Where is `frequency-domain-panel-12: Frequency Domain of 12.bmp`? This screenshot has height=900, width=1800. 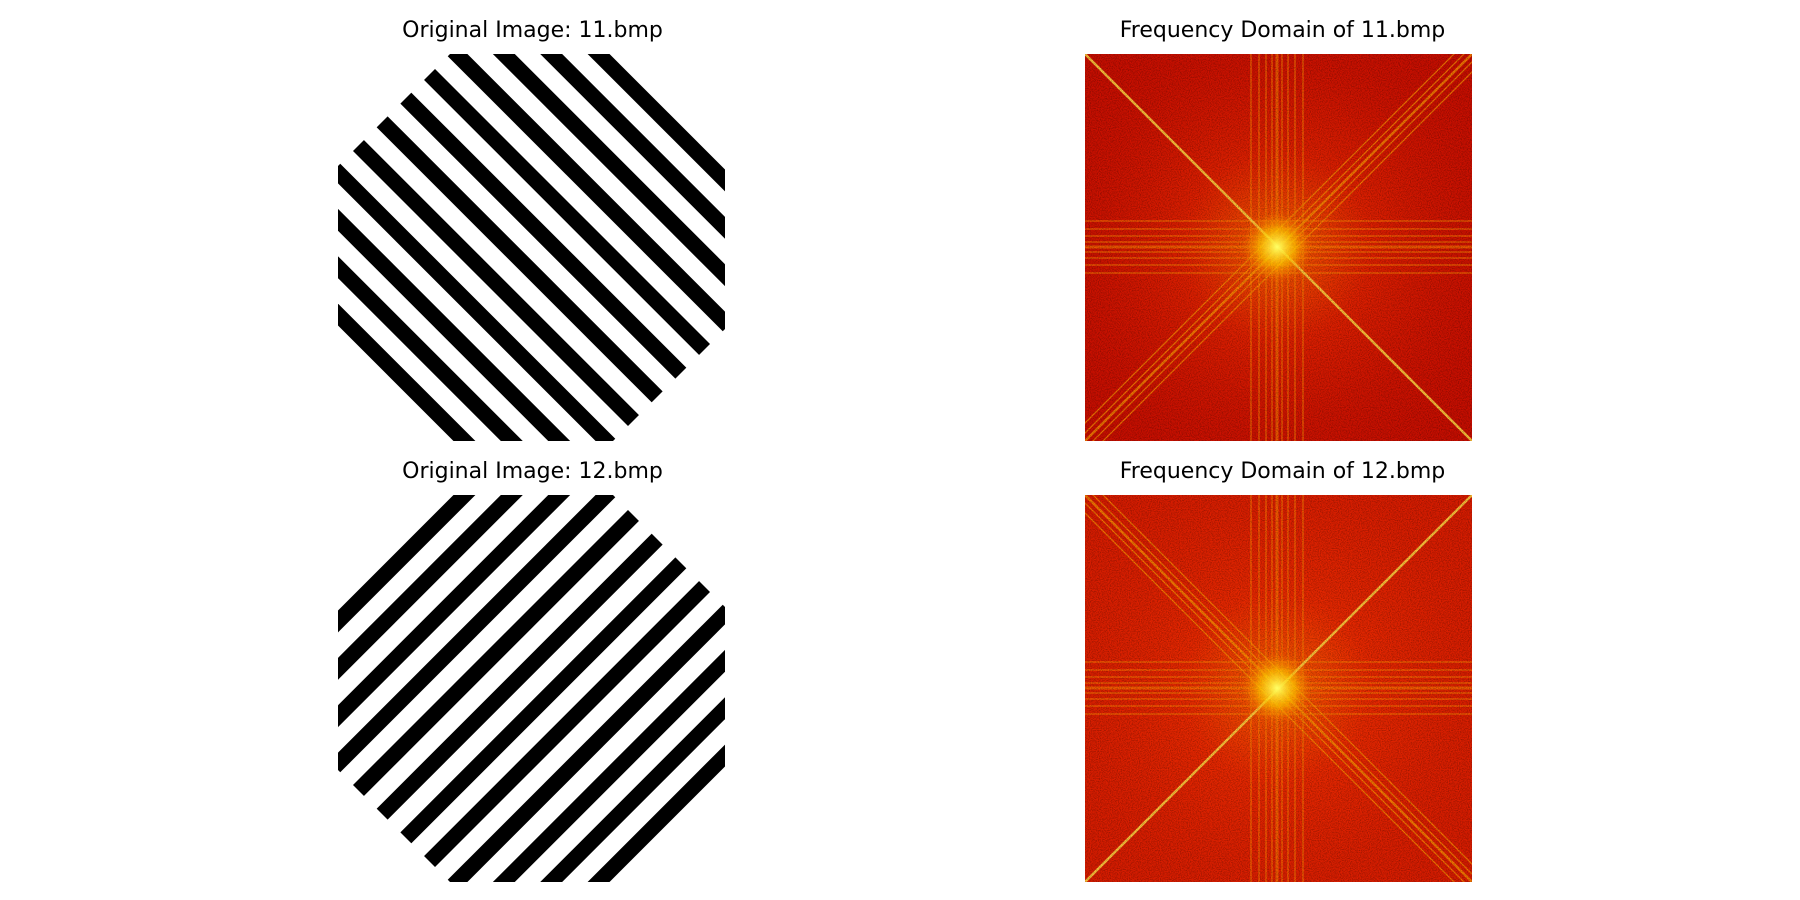
frequency-domain-panel-12: Frequency Domain of 12.bmp is located at coordinates (1282, 674).